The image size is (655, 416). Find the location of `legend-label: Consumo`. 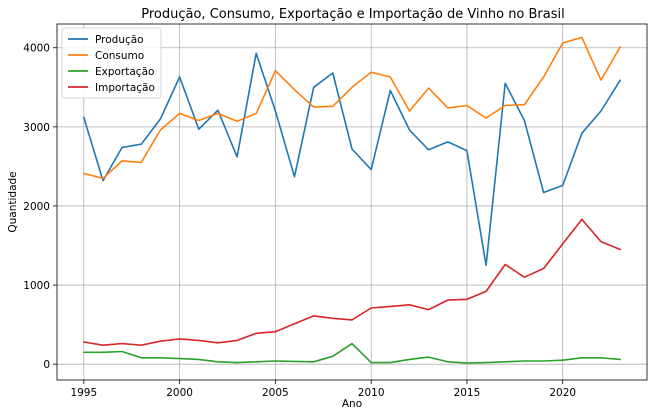

legend-label: Consumo is located at coordinates (119, 56).